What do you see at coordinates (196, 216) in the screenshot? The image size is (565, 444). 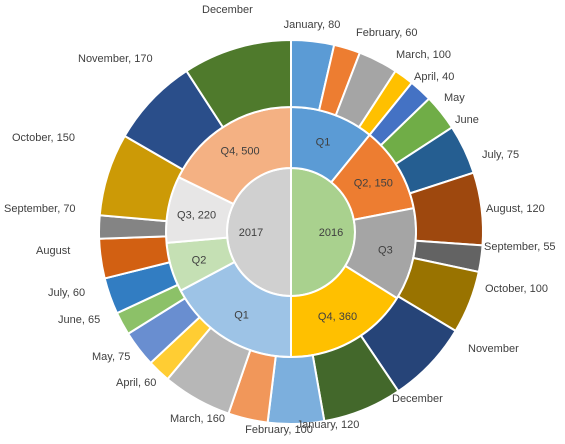 I see `quarter-label-q3: Q3, 220` at bounding box center [196, 216].